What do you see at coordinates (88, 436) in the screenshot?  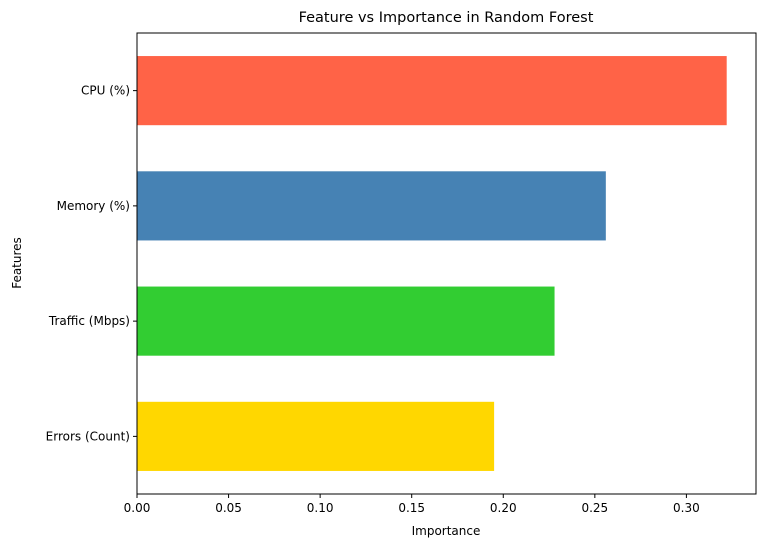 I see `y-tick-label: Errors (Count)` at bounding box center [88, 436].